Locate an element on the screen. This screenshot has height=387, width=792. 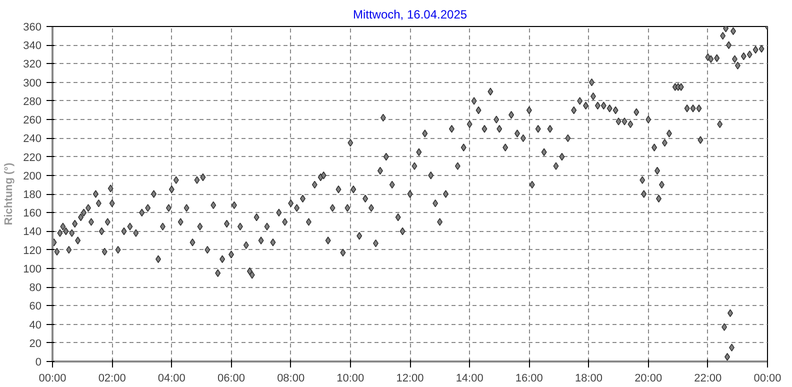
chart-title: Mittwoch, 16.04.2025 is located at coordinates (410, 15).